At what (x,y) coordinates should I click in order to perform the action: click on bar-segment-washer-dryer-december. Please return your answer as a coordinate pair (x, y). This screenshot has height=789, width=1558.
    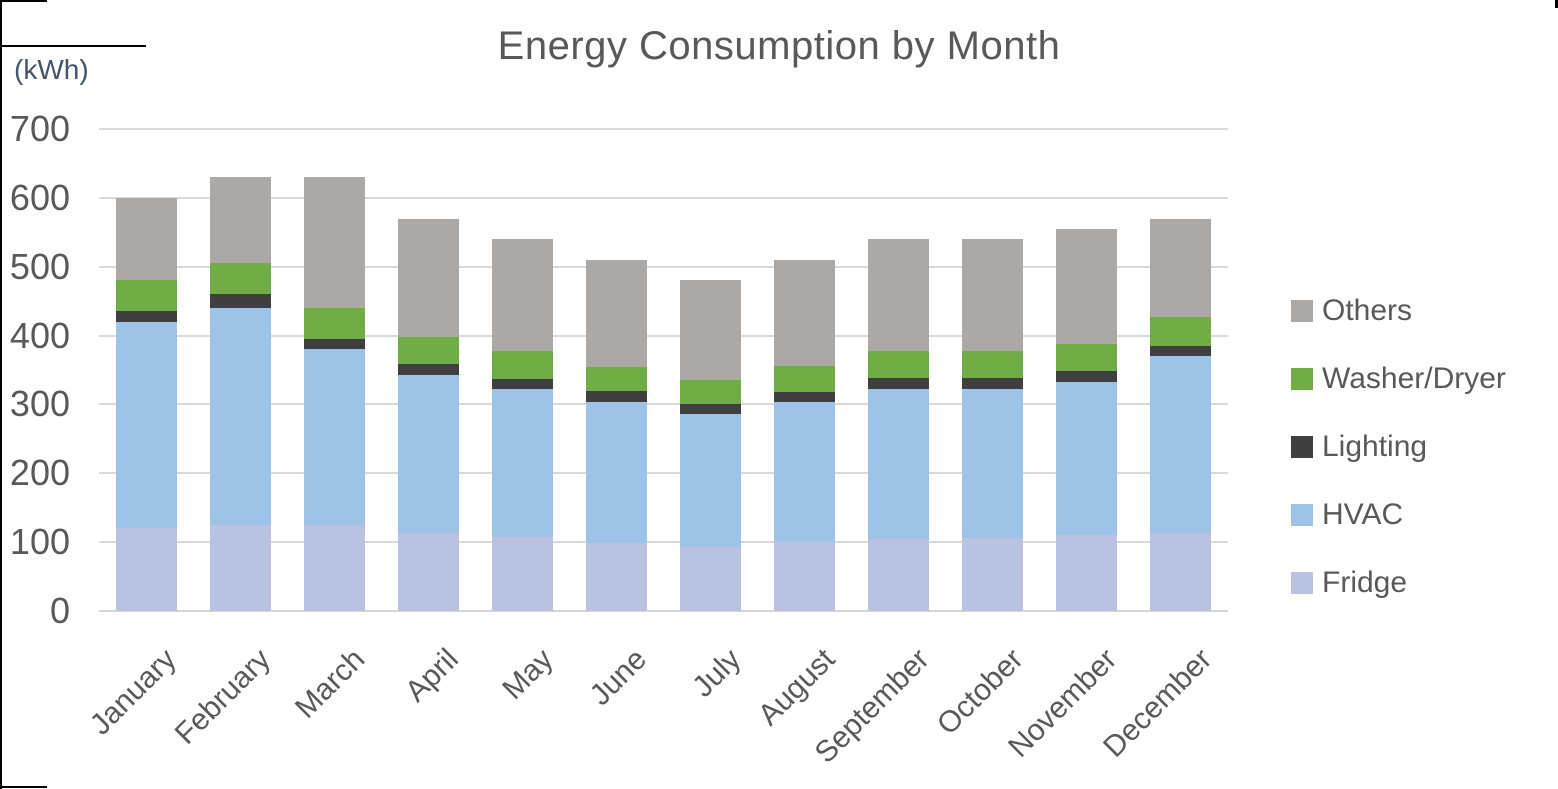
    Looking at the image, I should click on (1181, 331).